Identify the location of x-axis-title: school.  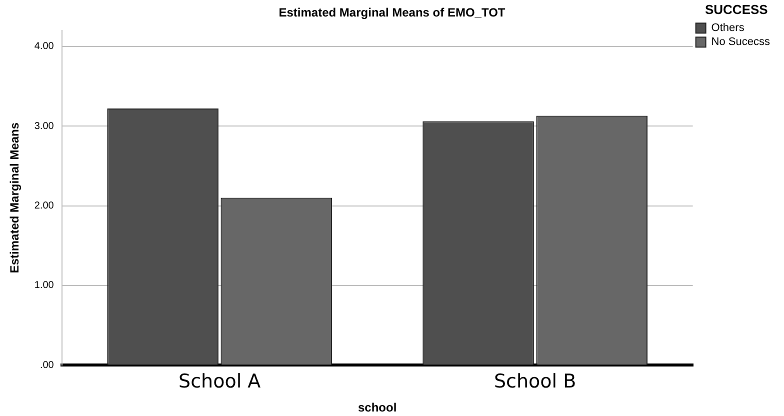
(377, 407).